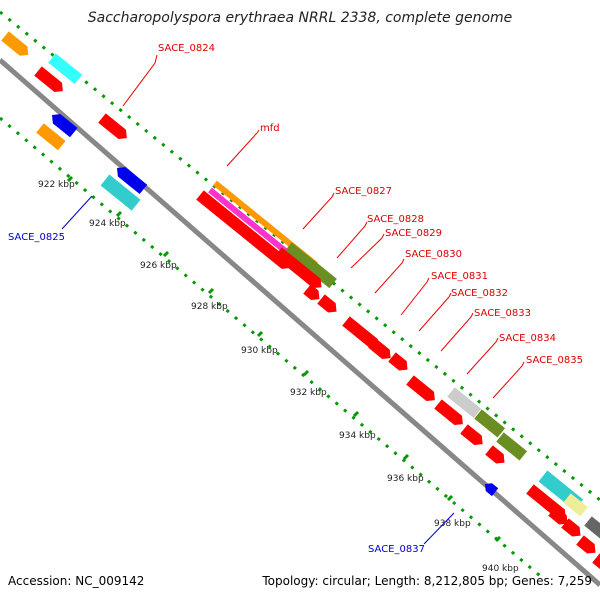 This screenshot has width=600, height=600. What do you see at coordinates (405, 479) in the screenshot?
I see `scale-tick-label: 936 kbp` at bounding box center [405, 479].